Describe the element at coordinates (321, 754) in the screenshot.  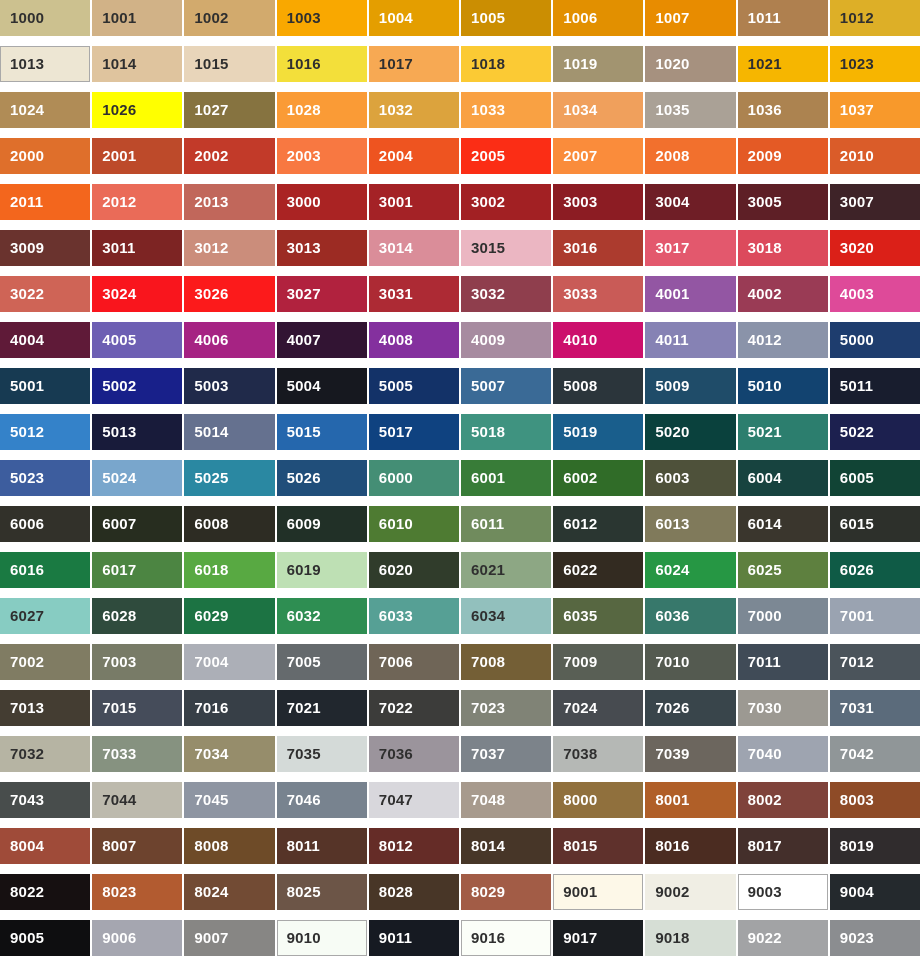
I see `color-swatch-7035: 7035` at that location.